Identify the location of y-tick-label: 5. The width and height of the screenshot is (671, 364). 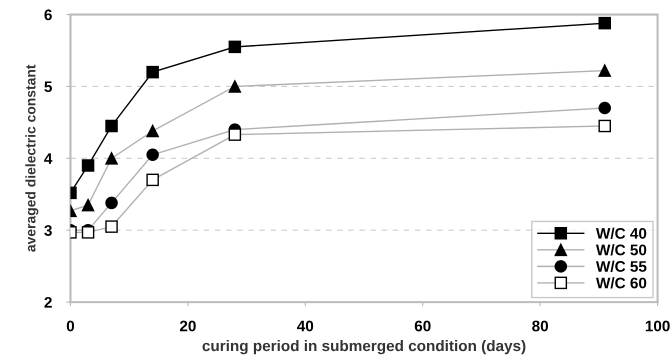
(48, 86).